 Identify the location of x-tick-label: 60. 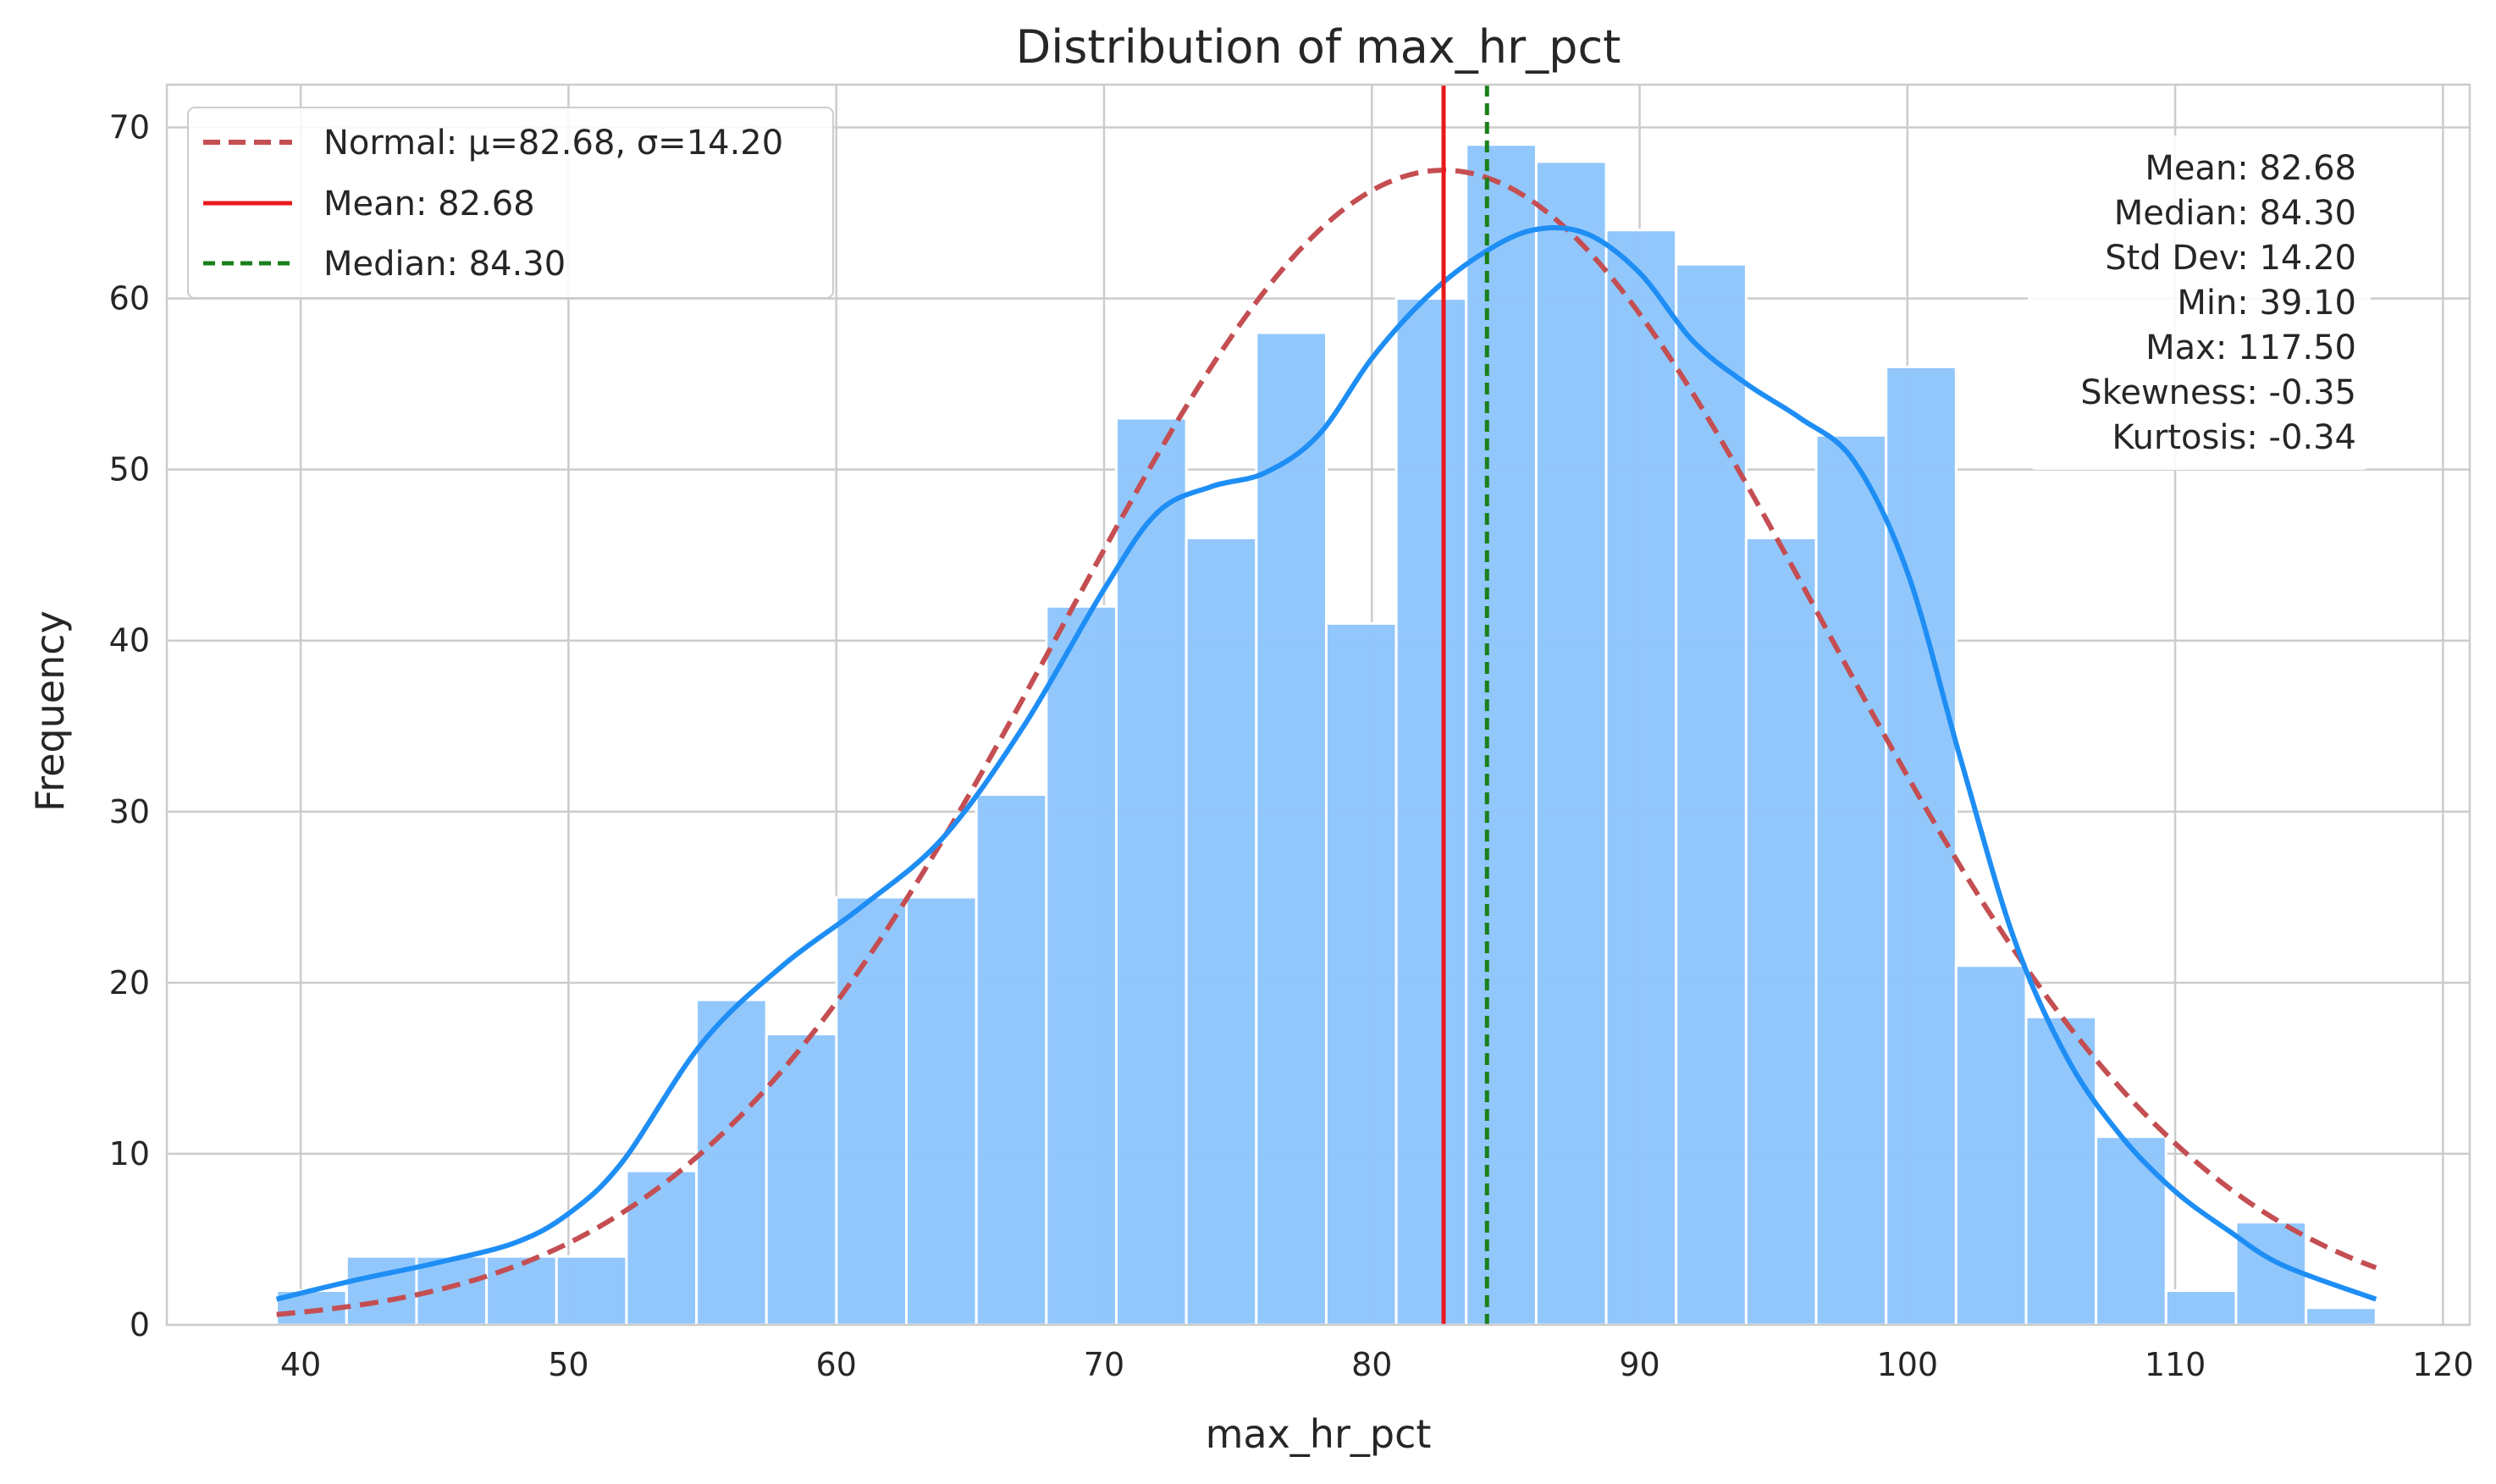
(837, 1364).